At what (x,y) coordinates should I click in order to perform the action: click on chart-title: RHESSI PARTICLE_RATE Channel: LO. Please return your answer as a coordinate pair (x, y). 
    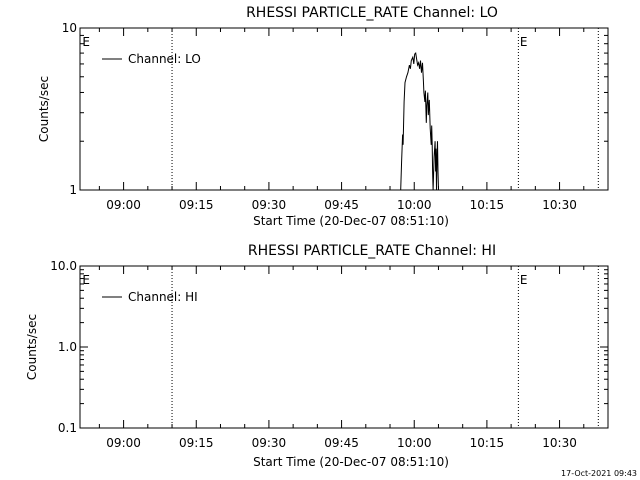
    Looking at the image, I should click on (372, 13).